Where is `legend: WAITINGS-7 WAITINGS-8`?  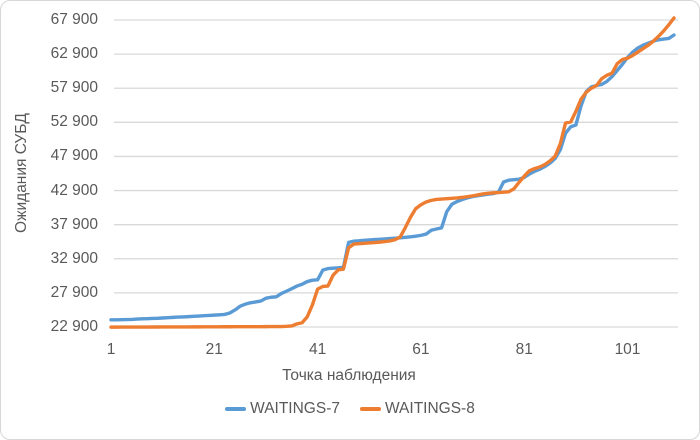
legend: WAITINGS-7 WAITINGS-8 is located at coordinates (350, 409).